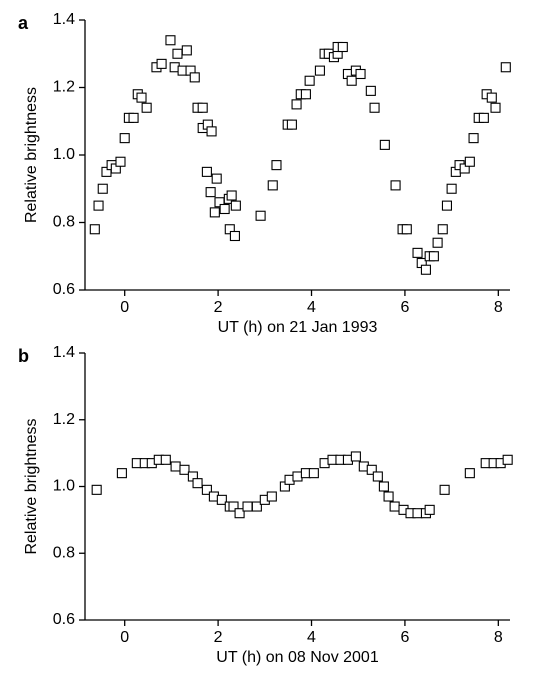  Describe the element at coordinates (298, 327) in the screenshot. I see `x-axis-label: UT (h) on 21 Jan 1993` at that location.